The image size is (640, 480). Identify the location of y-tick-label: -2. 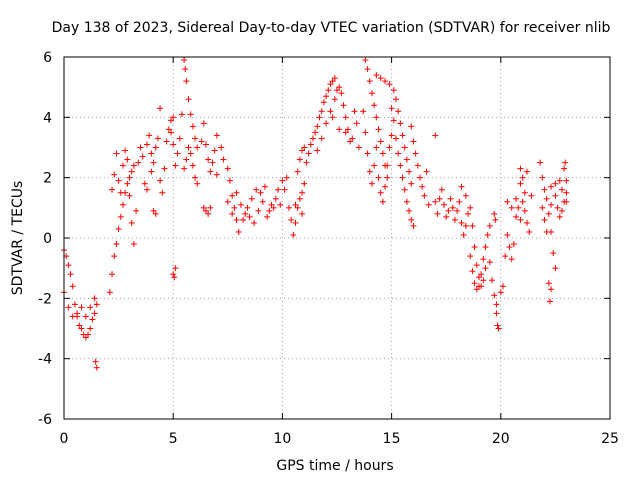
(45, 299).